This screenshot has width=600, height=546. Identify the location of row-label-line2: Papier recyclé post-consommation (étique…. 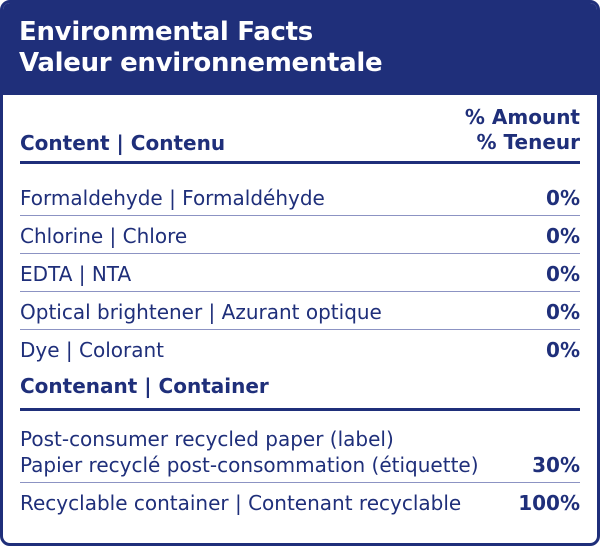
(249, 465).